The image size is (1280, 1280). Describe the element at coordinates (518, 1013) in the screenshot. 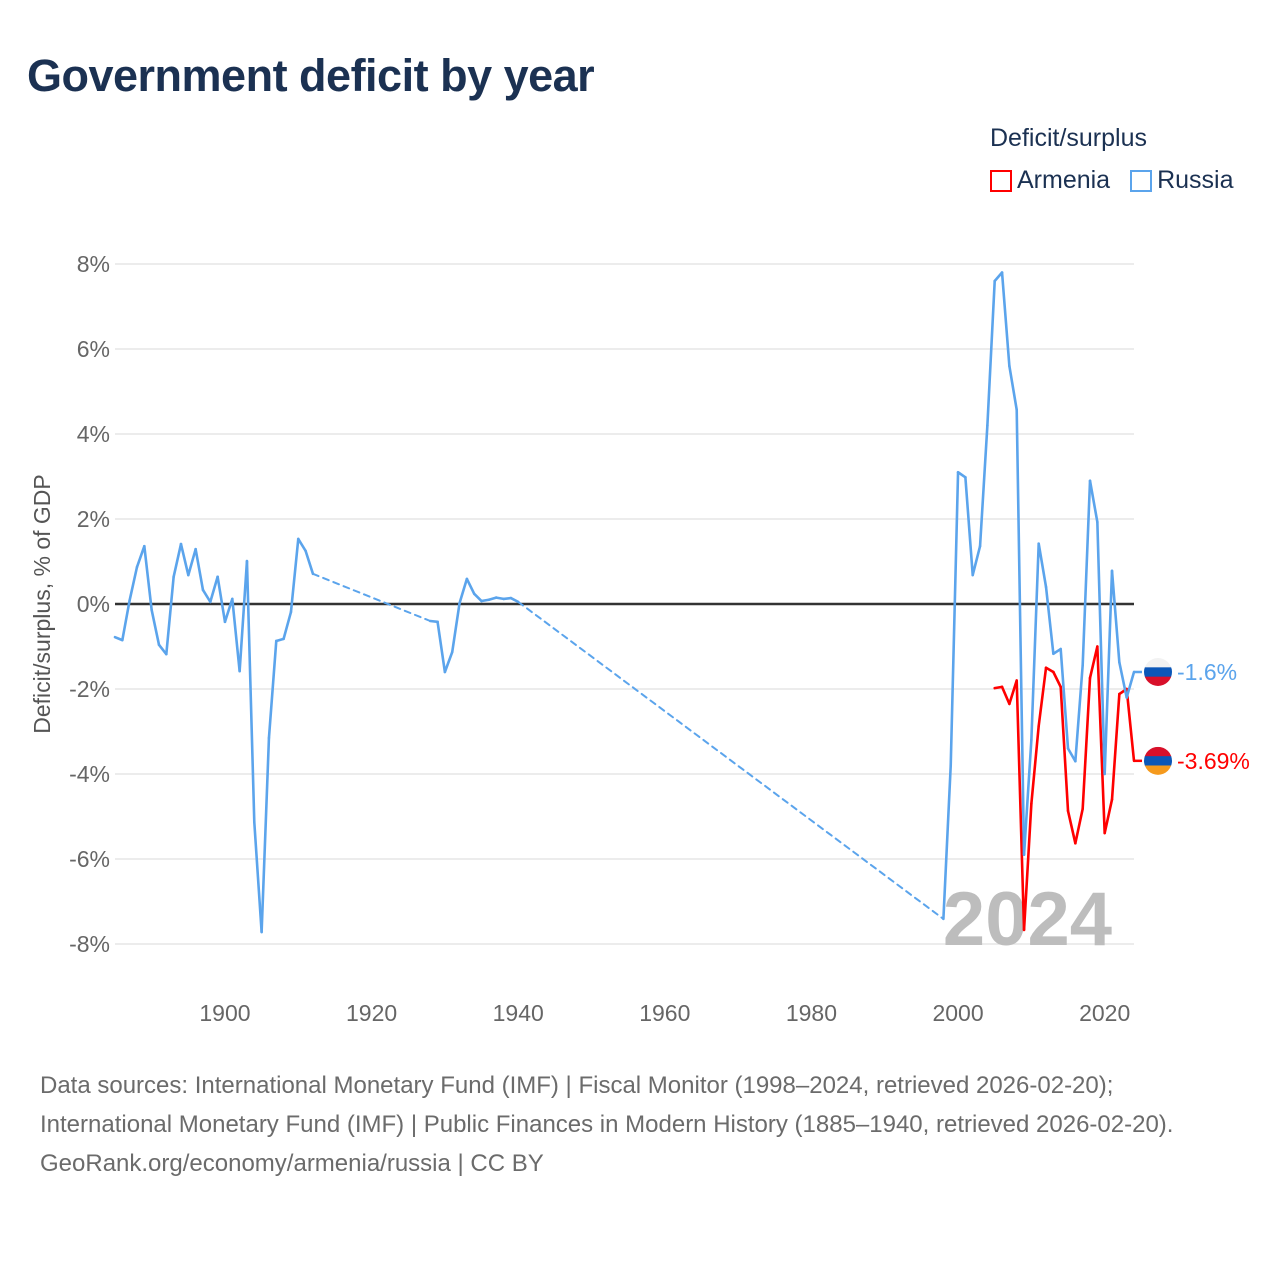

I see `x-tick-label: 1940` at that location.